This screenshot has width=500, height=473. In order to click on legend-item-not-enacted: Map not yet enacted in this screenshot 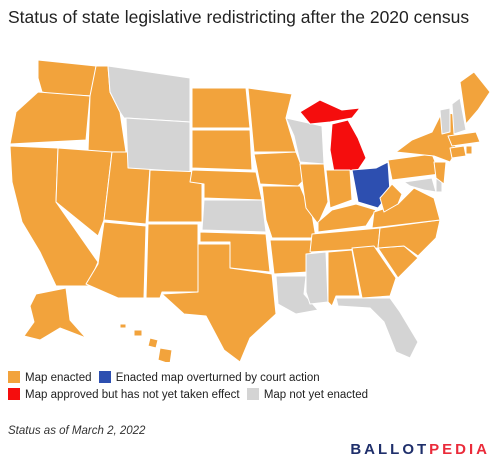, I will do `click(307, 395)`.